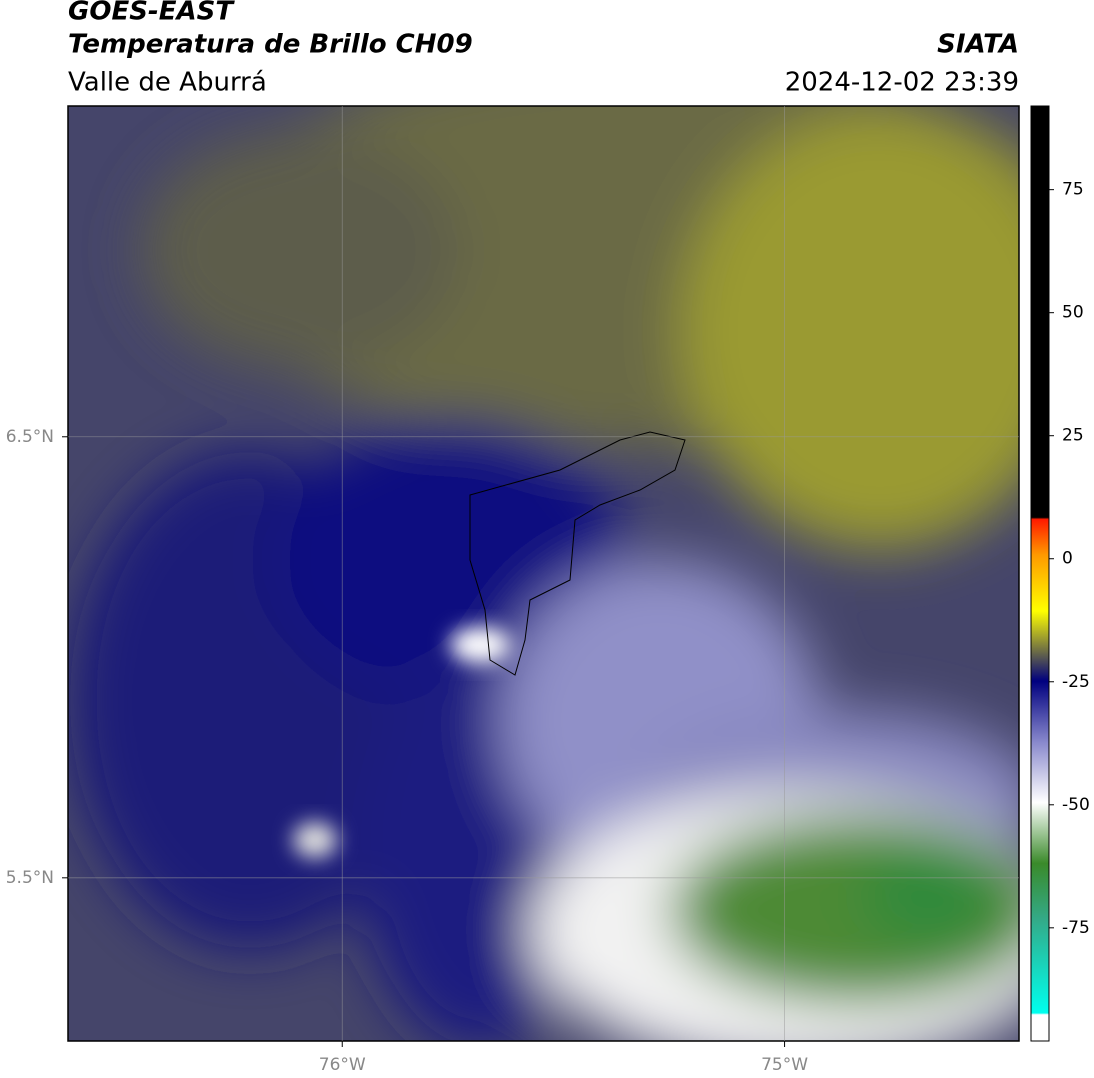 This screenshot has width=1094, height=1078. I want to click on colorbar-tick-label: 0, so click(1067, 559).